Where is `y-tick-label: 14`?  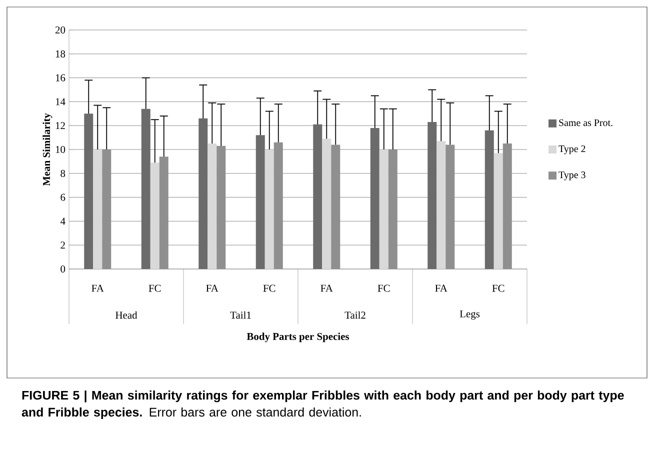 y-tick-label: 14 is located at coordinates (61, 102).